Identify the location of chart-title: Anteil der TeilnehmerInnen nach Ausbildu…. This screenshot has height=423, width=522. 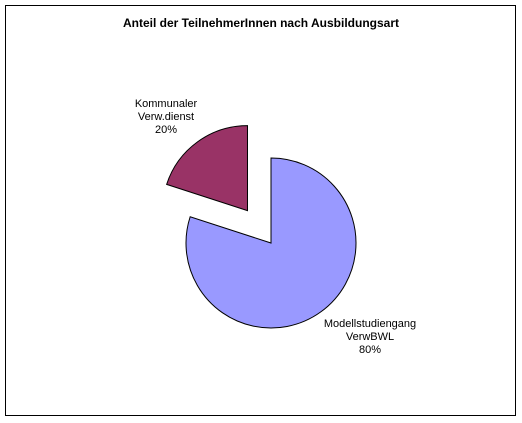
(261, 23).